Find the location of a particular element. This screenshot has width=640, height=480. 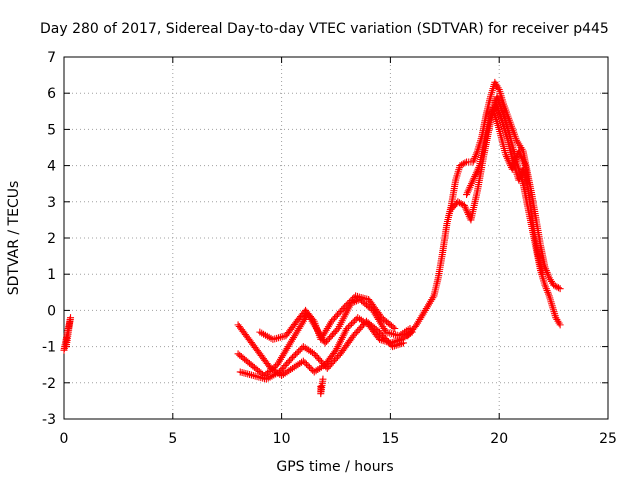

x-tick-label: 20 is located at coordinates (499, 439).